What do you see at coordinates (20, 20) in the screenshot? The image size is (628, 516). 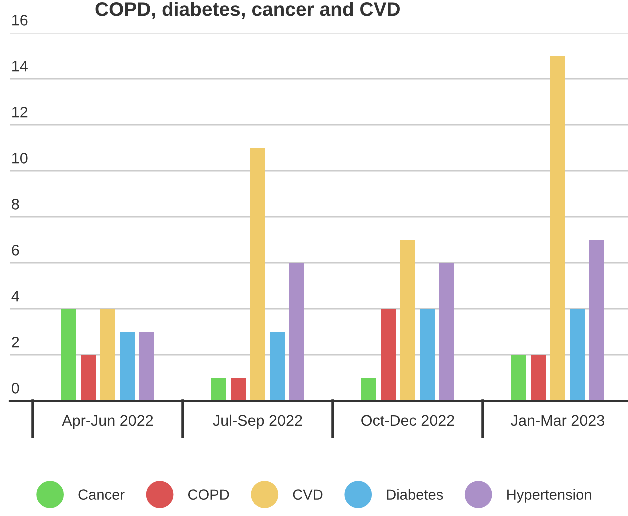 I see `y-tick-label: 16` at bounding box center [20, 20].